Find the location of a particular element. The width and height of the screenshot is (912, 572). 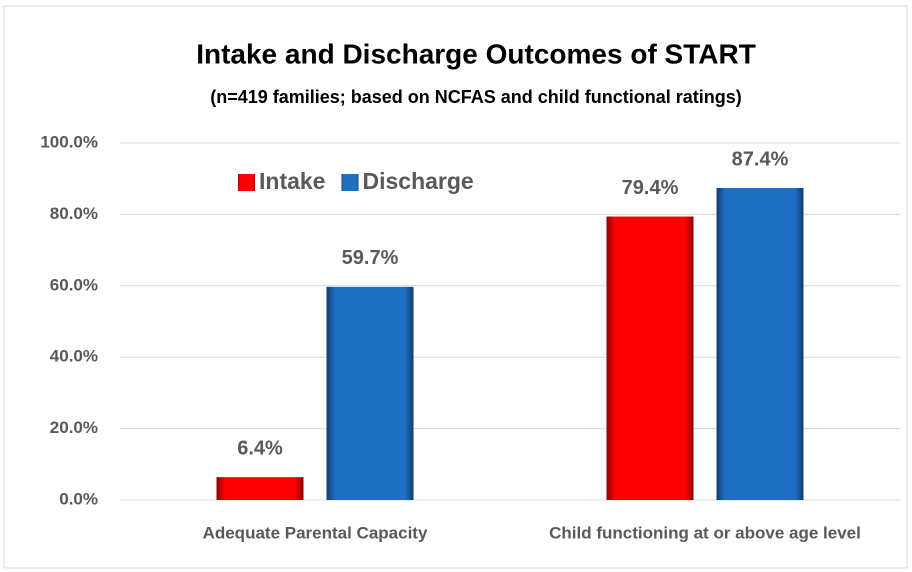

legend-label: Intake is located at coordinates (292, 181).